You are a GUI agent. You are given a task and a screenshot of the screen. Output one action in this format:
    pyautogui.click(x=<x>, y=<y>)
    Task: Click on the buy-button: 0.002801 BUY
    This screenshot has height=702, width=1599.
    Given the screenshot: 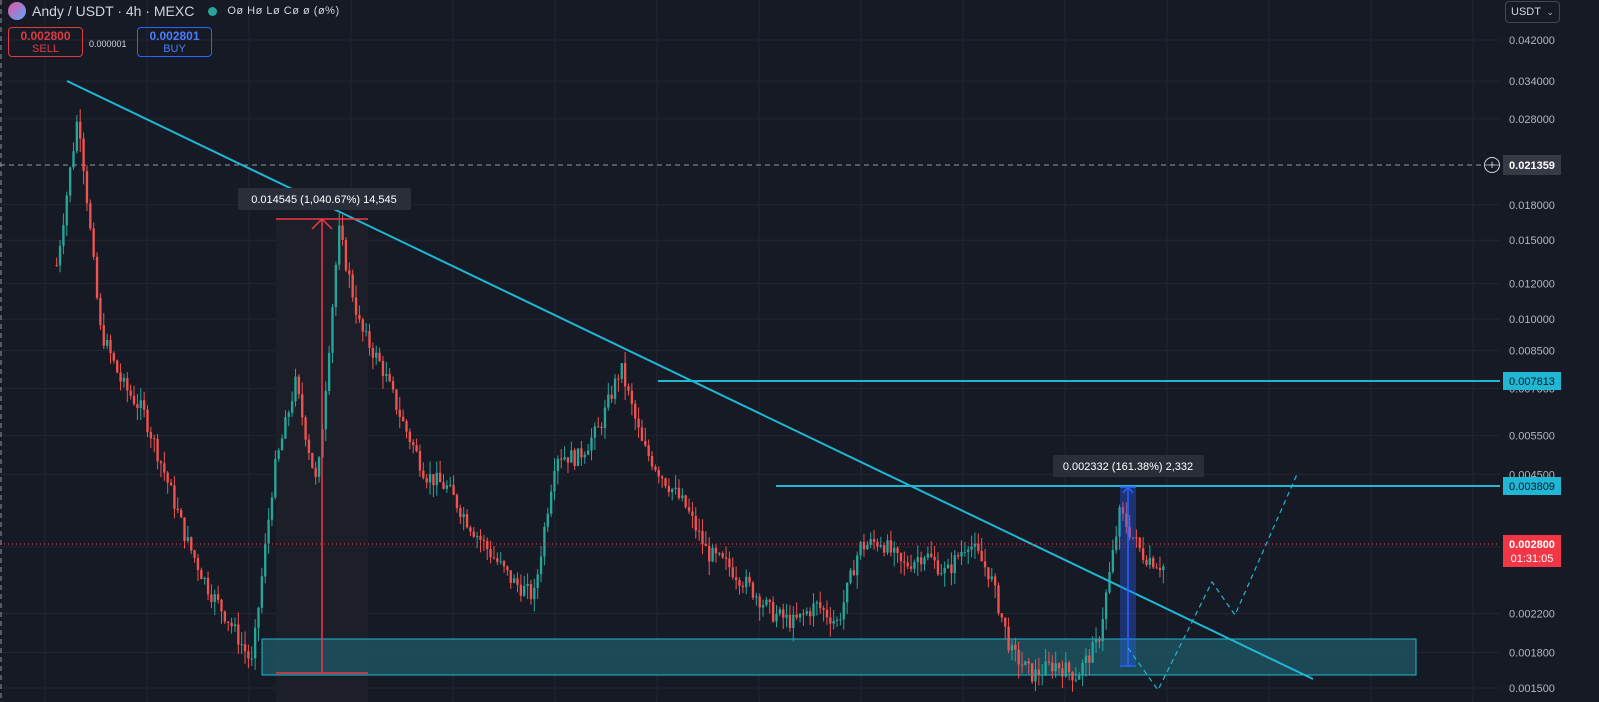 What is the action you would take?
    pyautogui.click(x=174, y=42)
    